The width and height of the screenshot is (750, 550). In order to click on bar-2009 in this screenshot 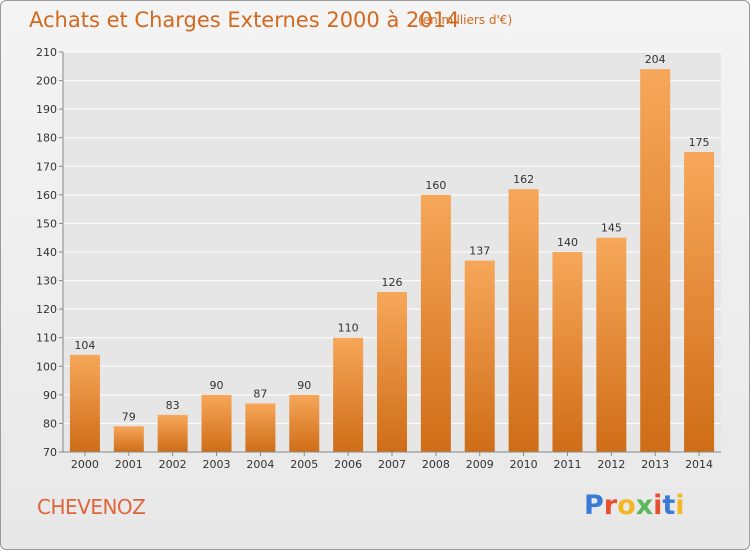, I will do `click(479, 356)`.